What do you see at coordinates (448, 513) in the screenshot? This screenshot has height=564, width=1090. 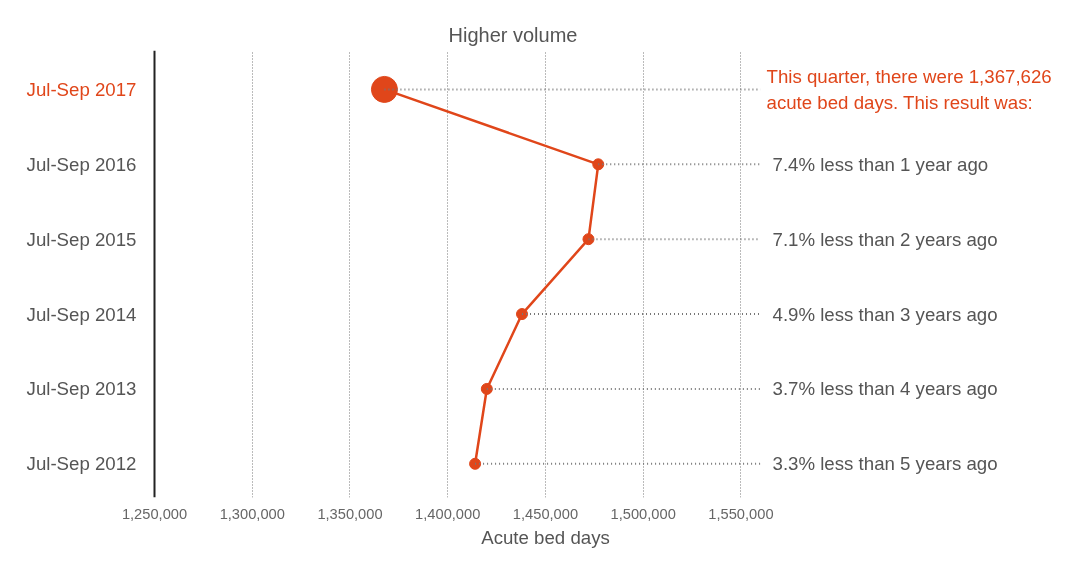 I see `x-tick-label: 1,400,000` at bounding box center [448, 513].